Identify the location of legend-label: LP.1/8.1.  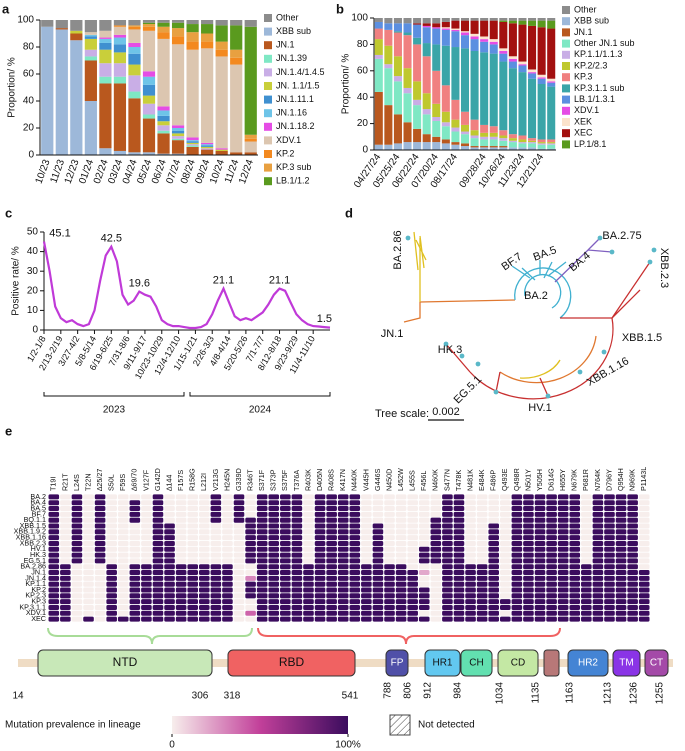
(590, 144).